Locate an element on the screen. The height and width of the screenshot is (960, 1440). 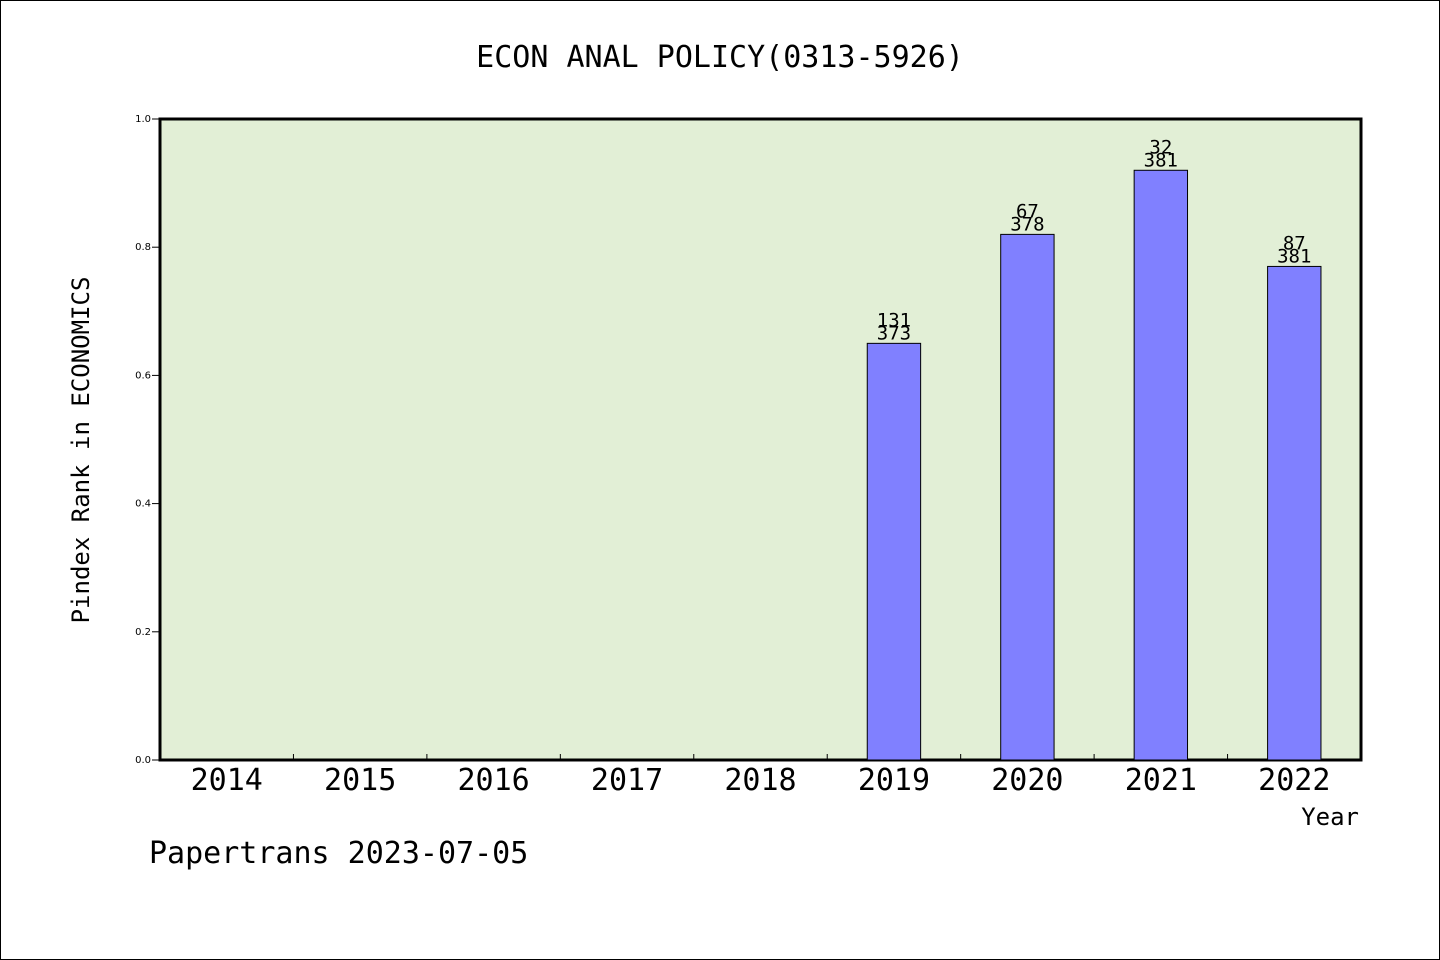
footer-credit: Papertrans 2023-07-05 is located at coordinates (338, 853).